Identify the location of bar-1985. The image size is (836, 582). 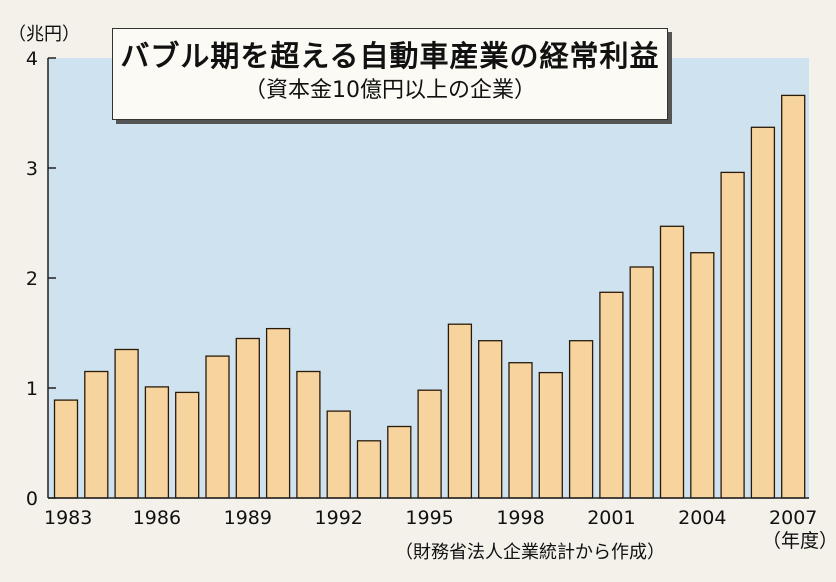
(126, 423).